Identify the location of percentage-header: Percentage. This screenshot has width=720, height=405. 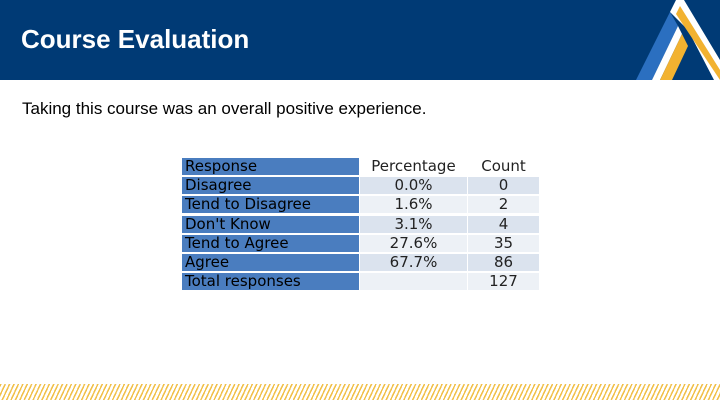
(413, 166).